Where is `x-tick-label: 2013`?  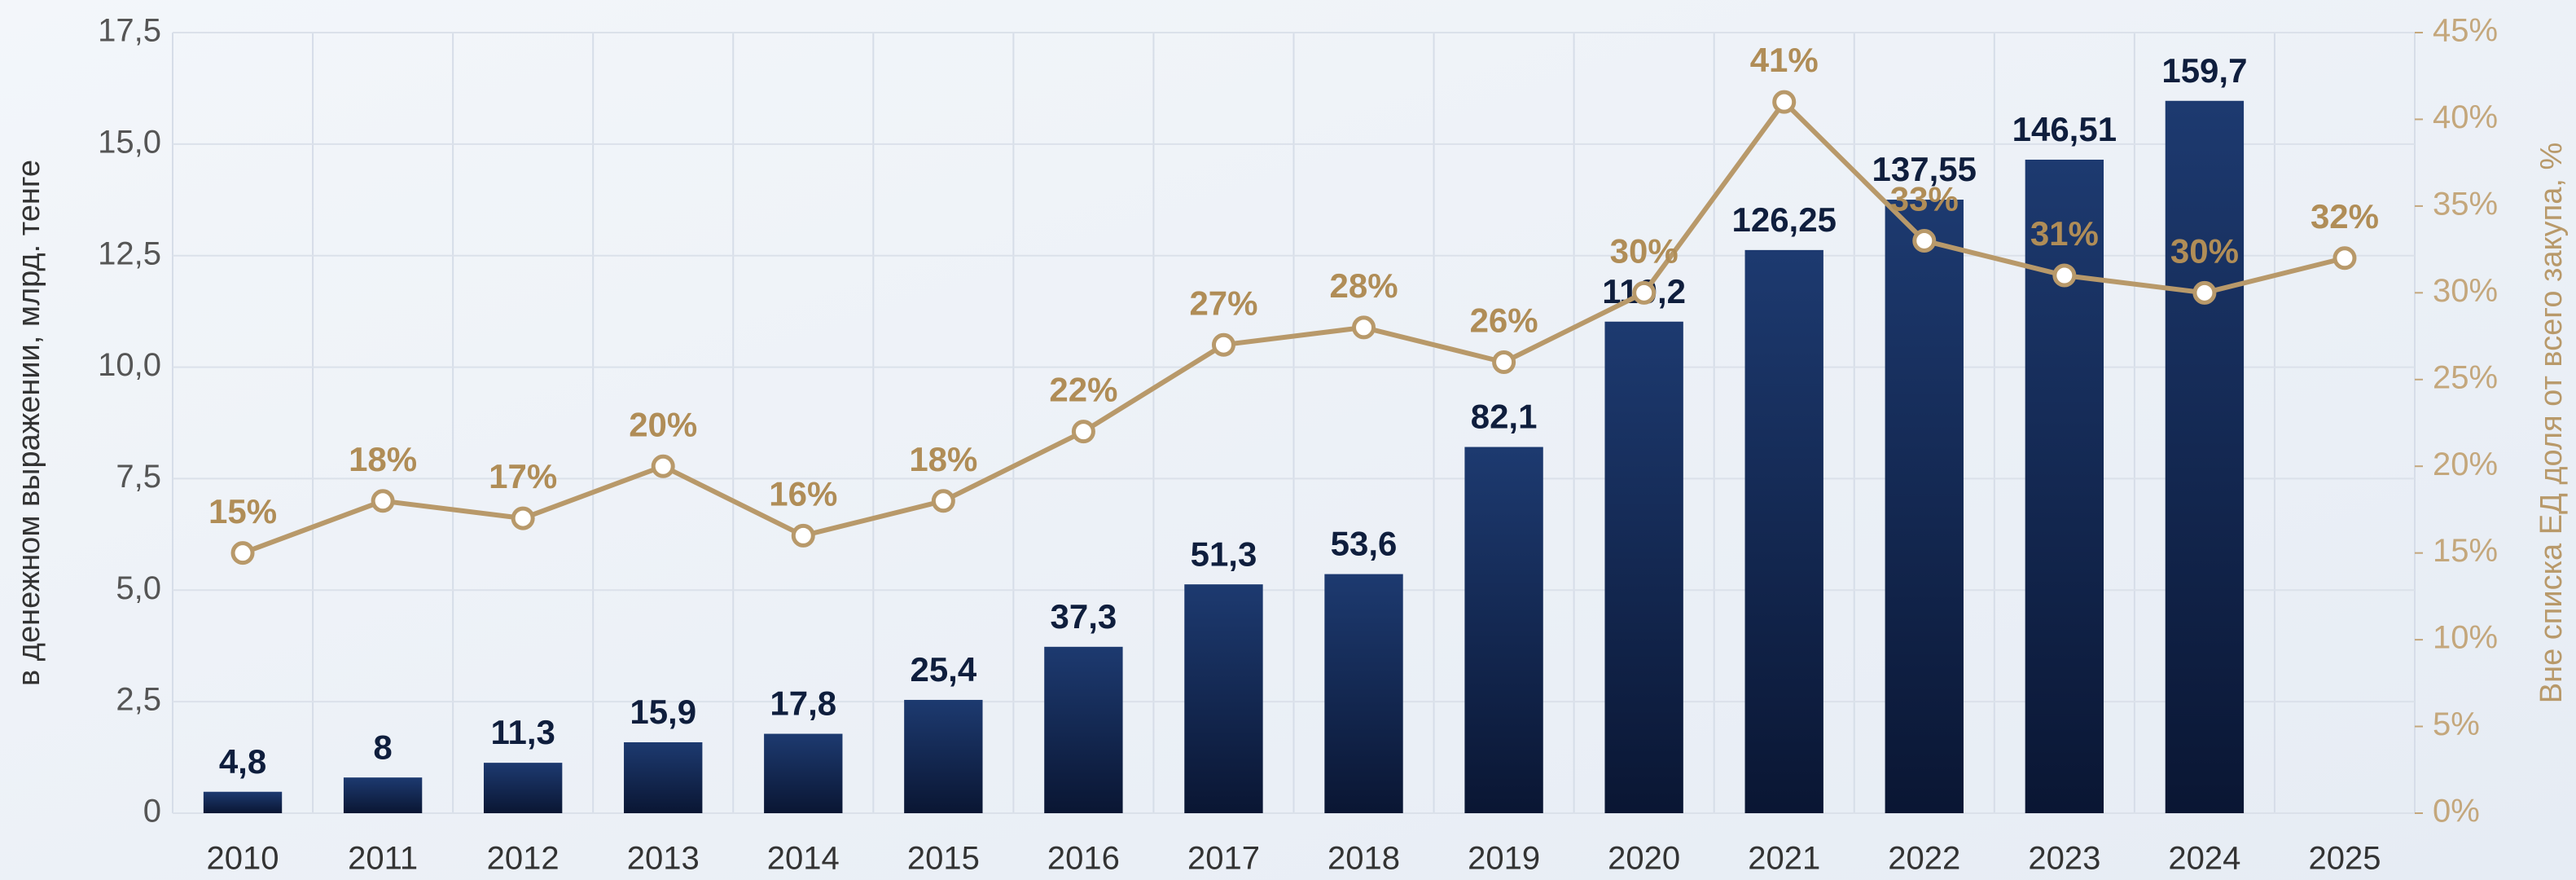 x-tick-label: 2013 is located at coordinates (663, 859).